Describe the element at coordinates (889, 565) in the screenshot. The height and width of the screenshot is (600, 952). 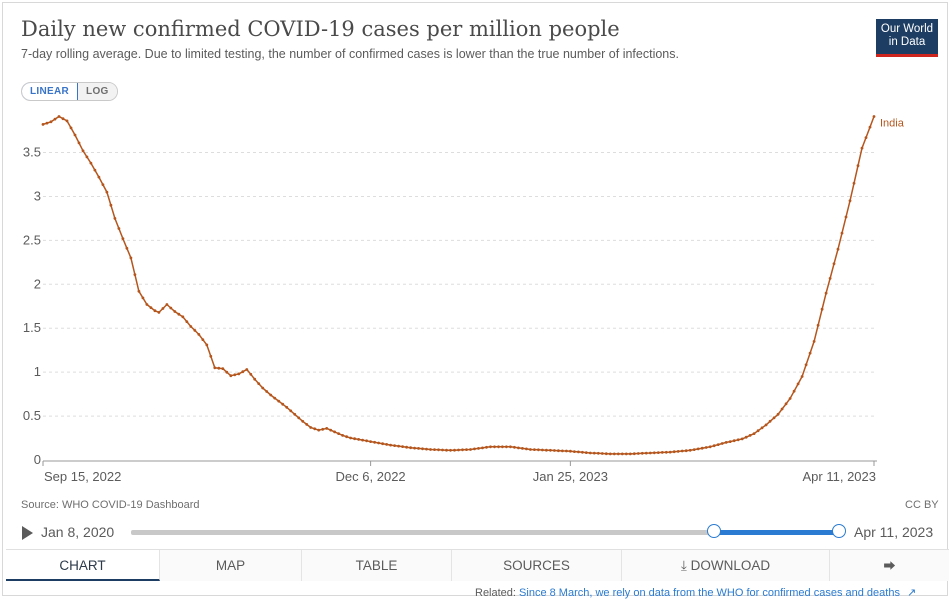
I see `share-button: ⮕` at that location.